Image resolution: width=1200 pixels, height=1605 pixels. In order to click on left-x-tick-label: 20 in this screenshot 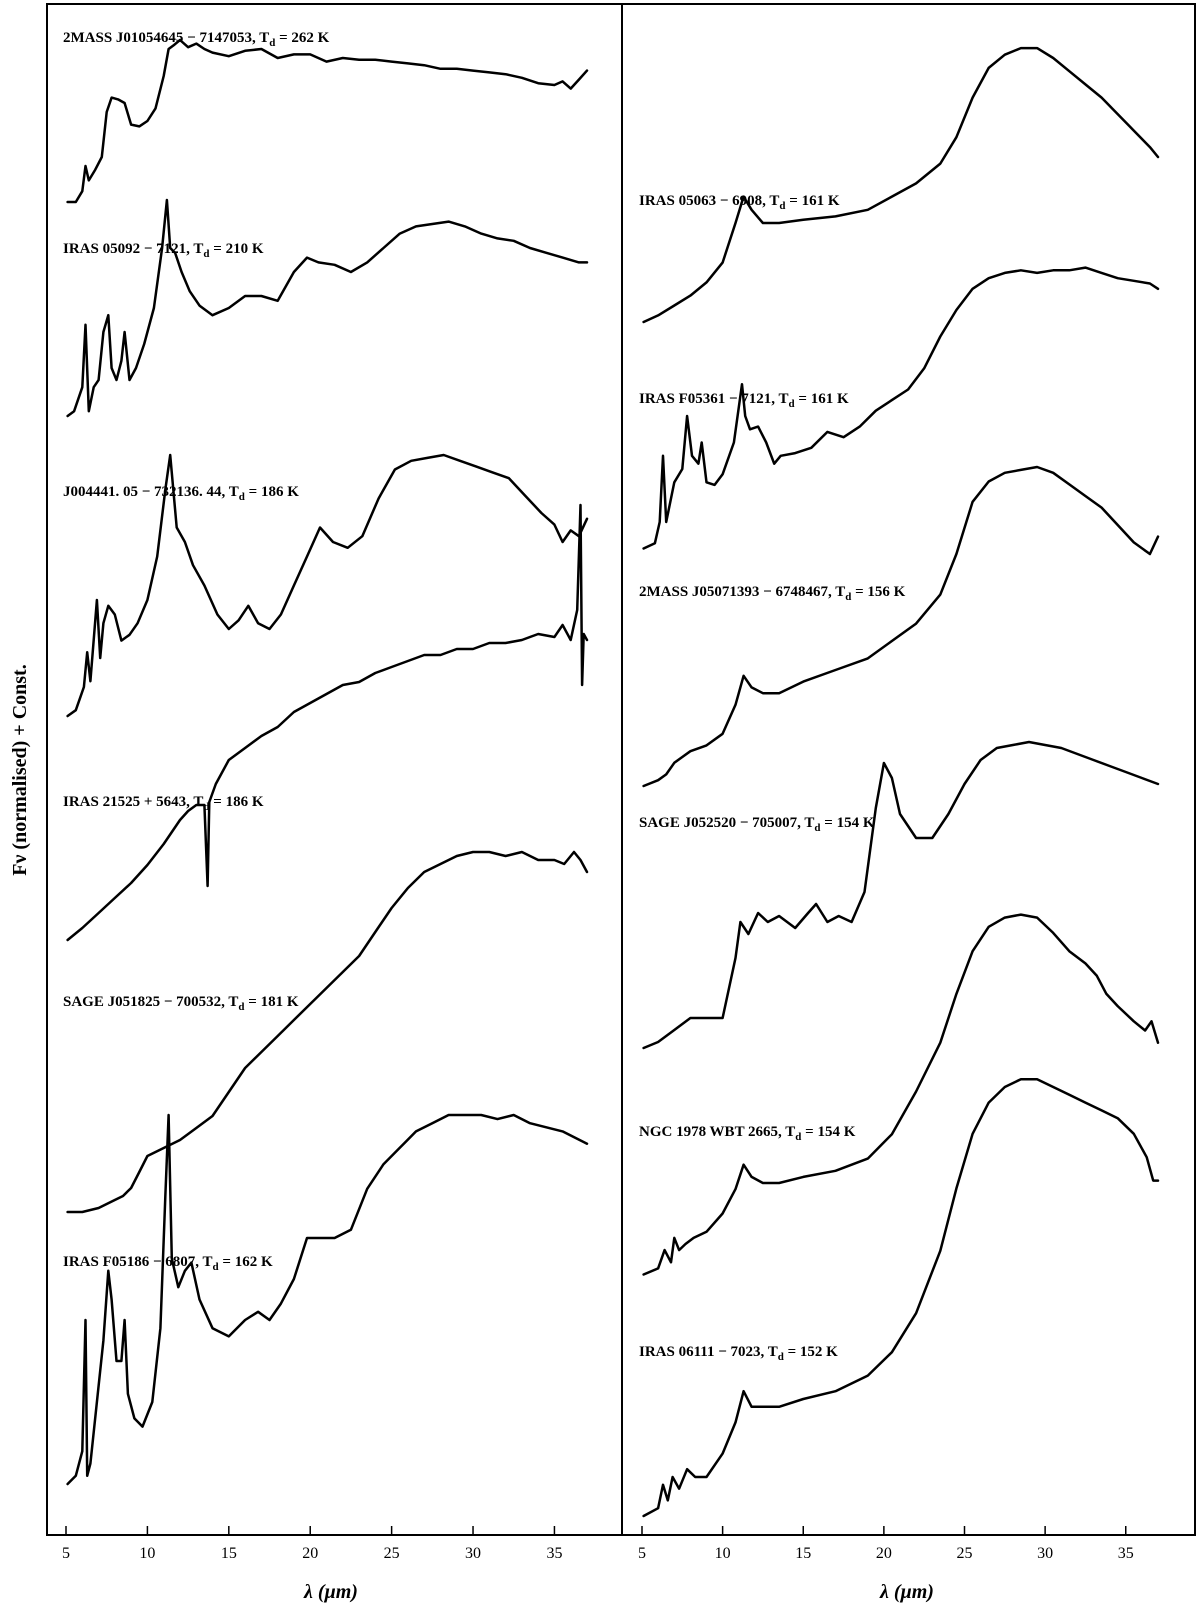, I will do `click(310, 1553)`.